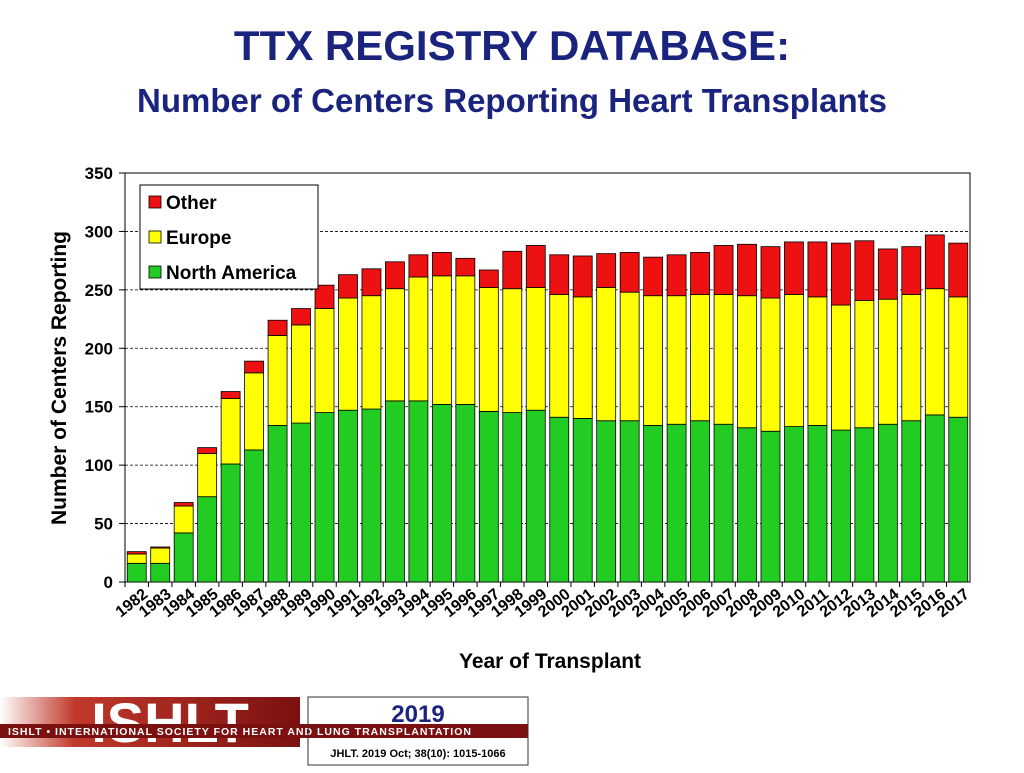 This screenshot has height=773, width=1024. I want to click on society-band, so click(264, 731).